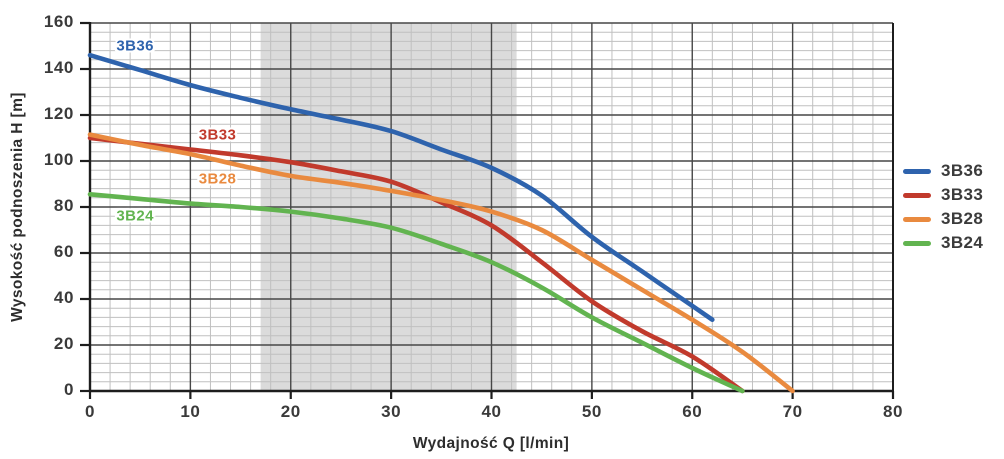 The width and height of the screenshot is (1004, 459). I want to click on legend-item-3B36: 3B36, so click(943, 171).